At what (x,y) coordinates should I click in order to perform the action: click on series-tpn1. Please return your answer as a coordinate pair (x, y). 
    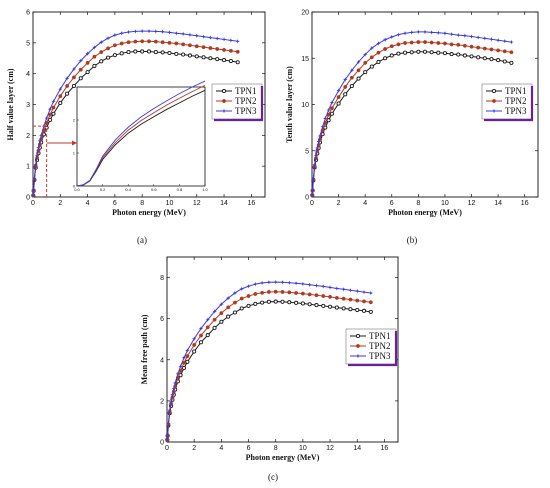
    Looking at the image, I should click on (269, 370).